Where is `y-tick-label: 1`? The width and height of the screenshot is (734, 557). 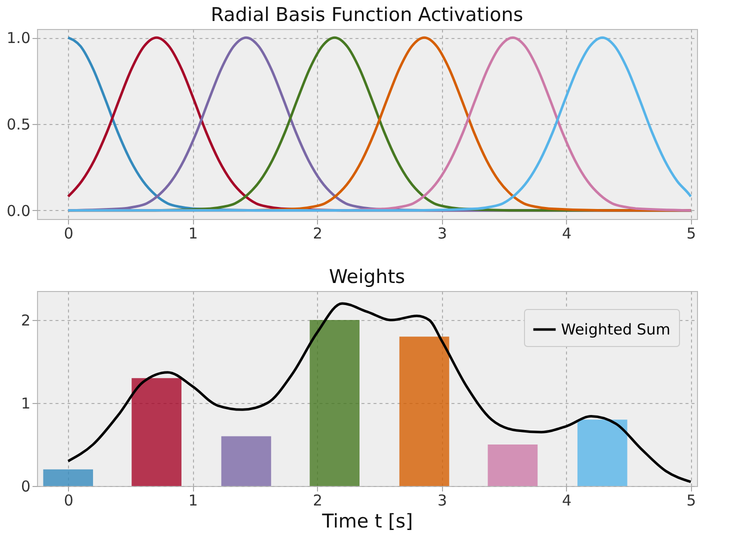 y-tick-label: 1 is located at coordinates (25, 403).